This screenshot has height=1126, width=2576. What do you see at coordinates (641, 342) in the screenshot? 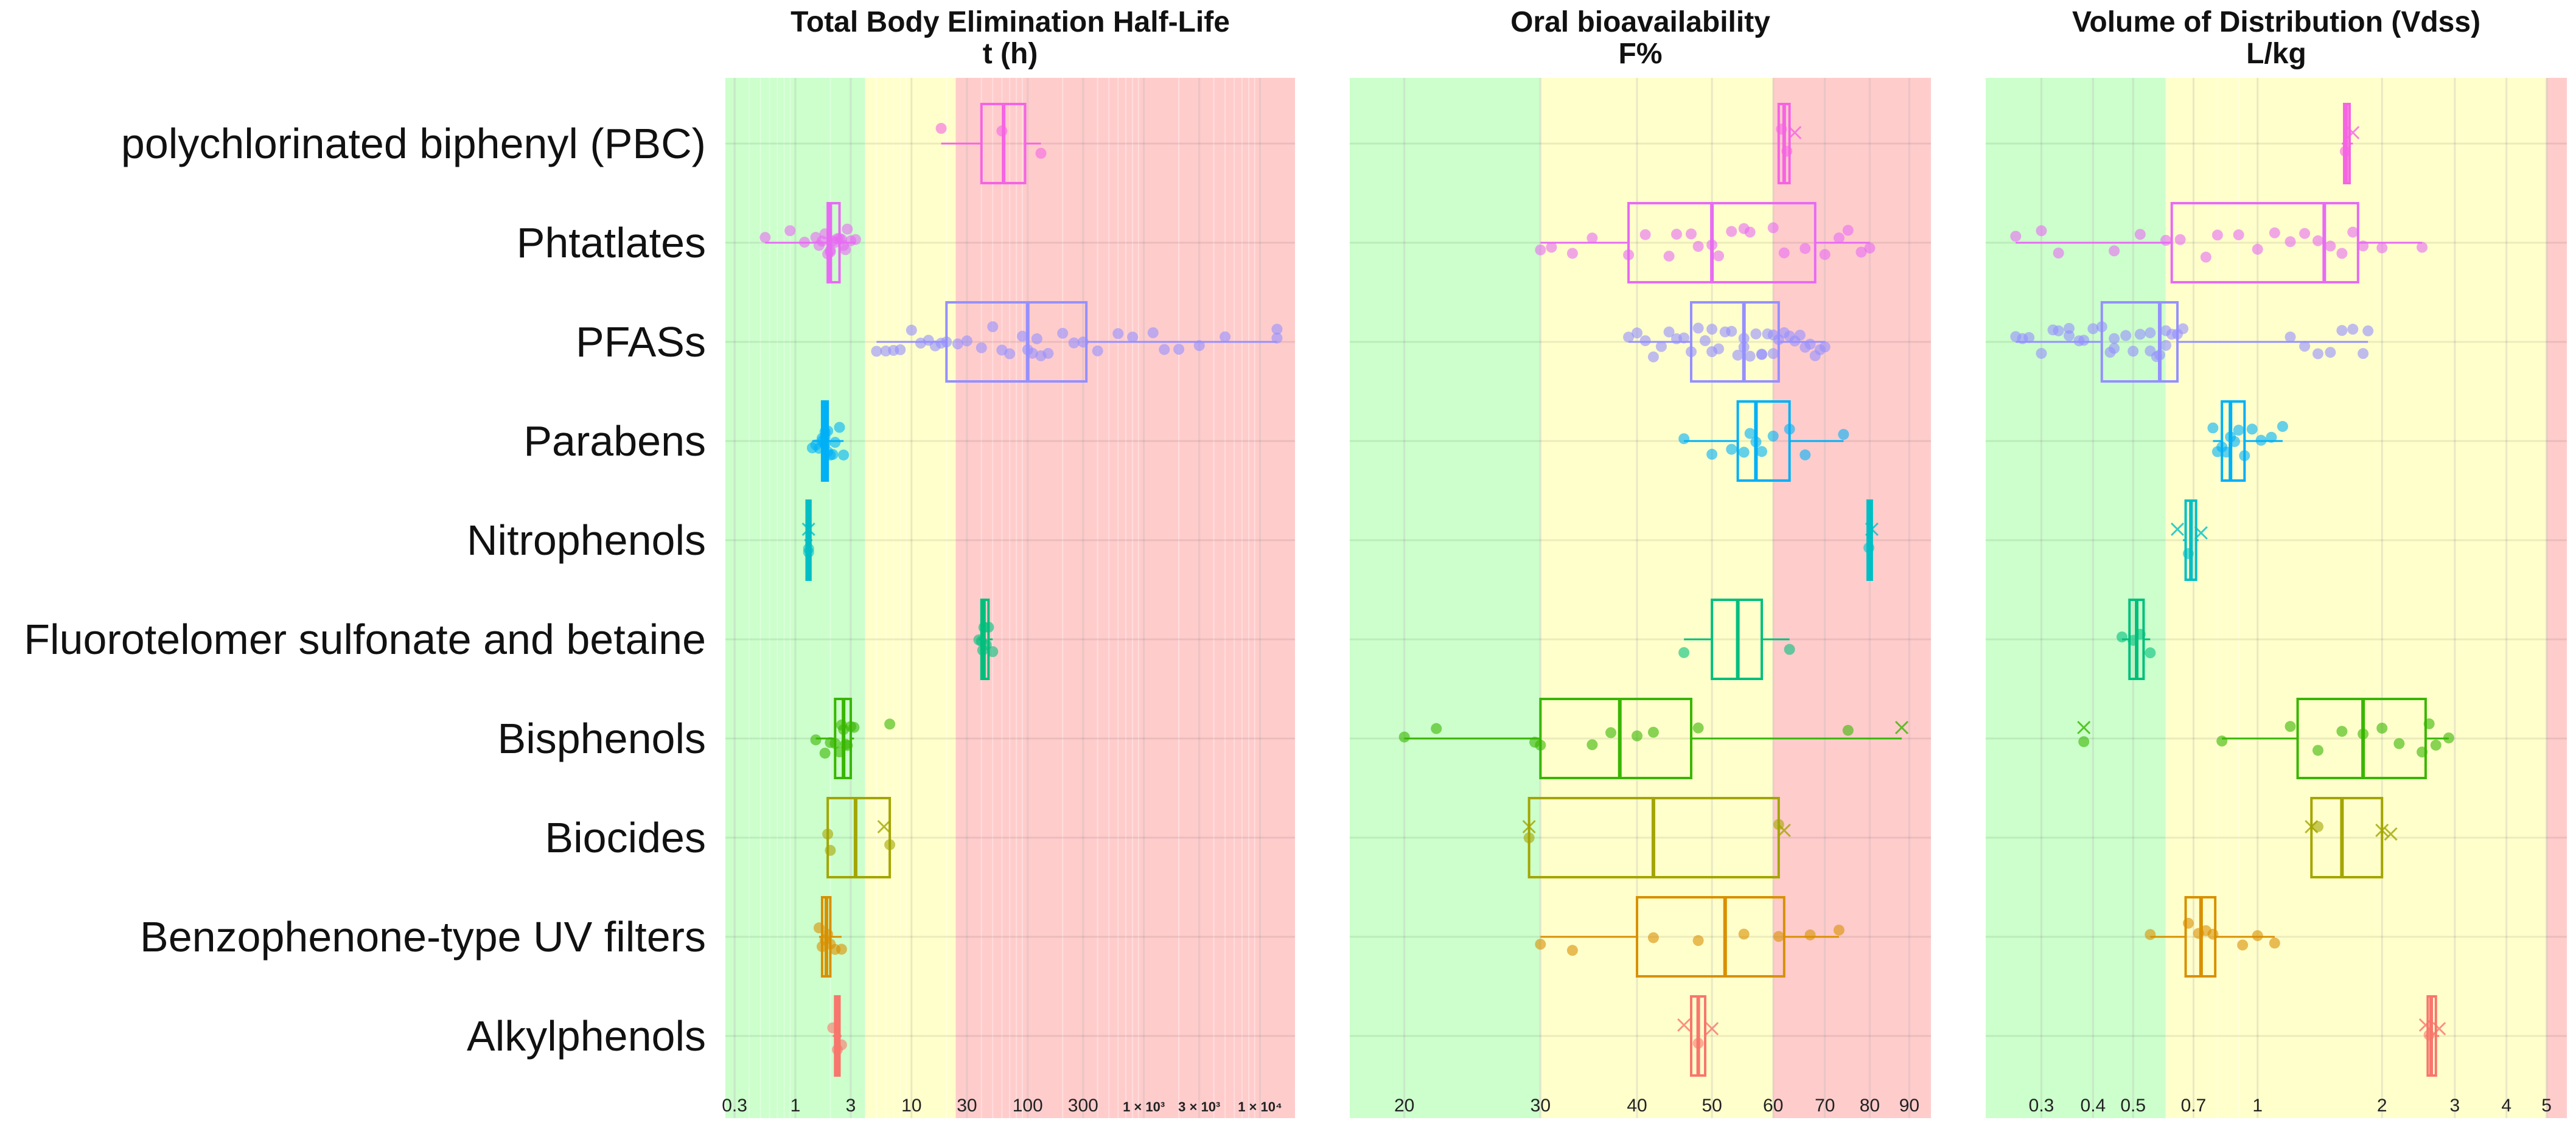
I see `category-label: PFASs` at bounding box center [641, 342].